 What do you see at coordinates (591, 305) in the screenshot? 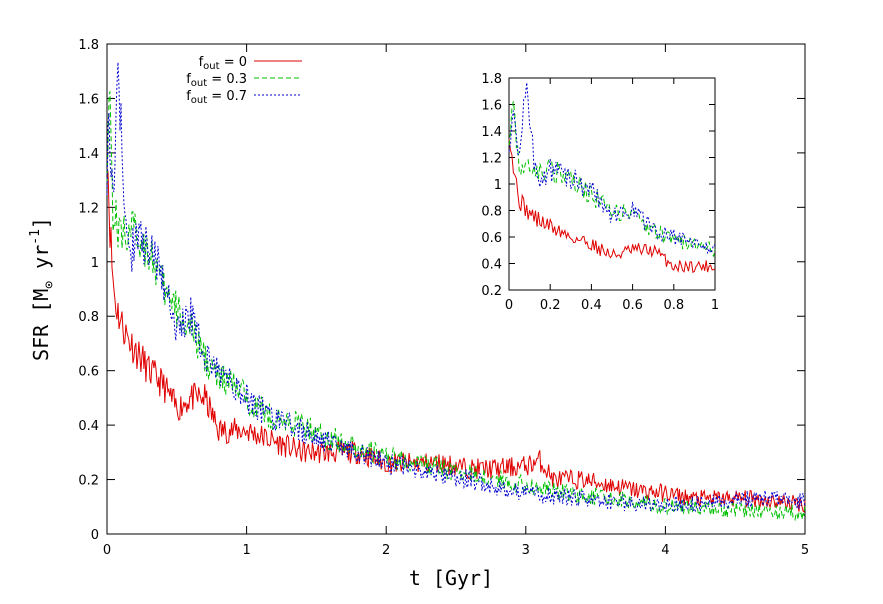
I see `inset-x-tick-label: 0.4` at bounding box center [591, 305].